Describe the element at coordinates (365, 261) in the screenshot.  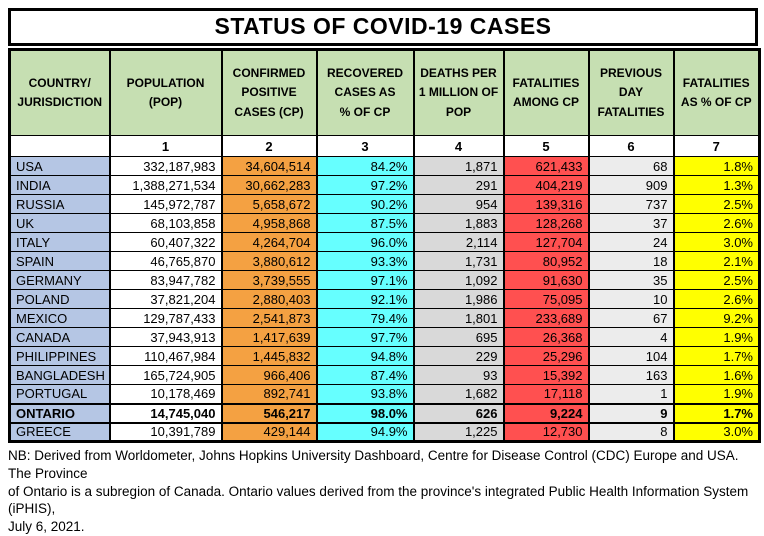
I see `value-cell: 93.3%` at that location.